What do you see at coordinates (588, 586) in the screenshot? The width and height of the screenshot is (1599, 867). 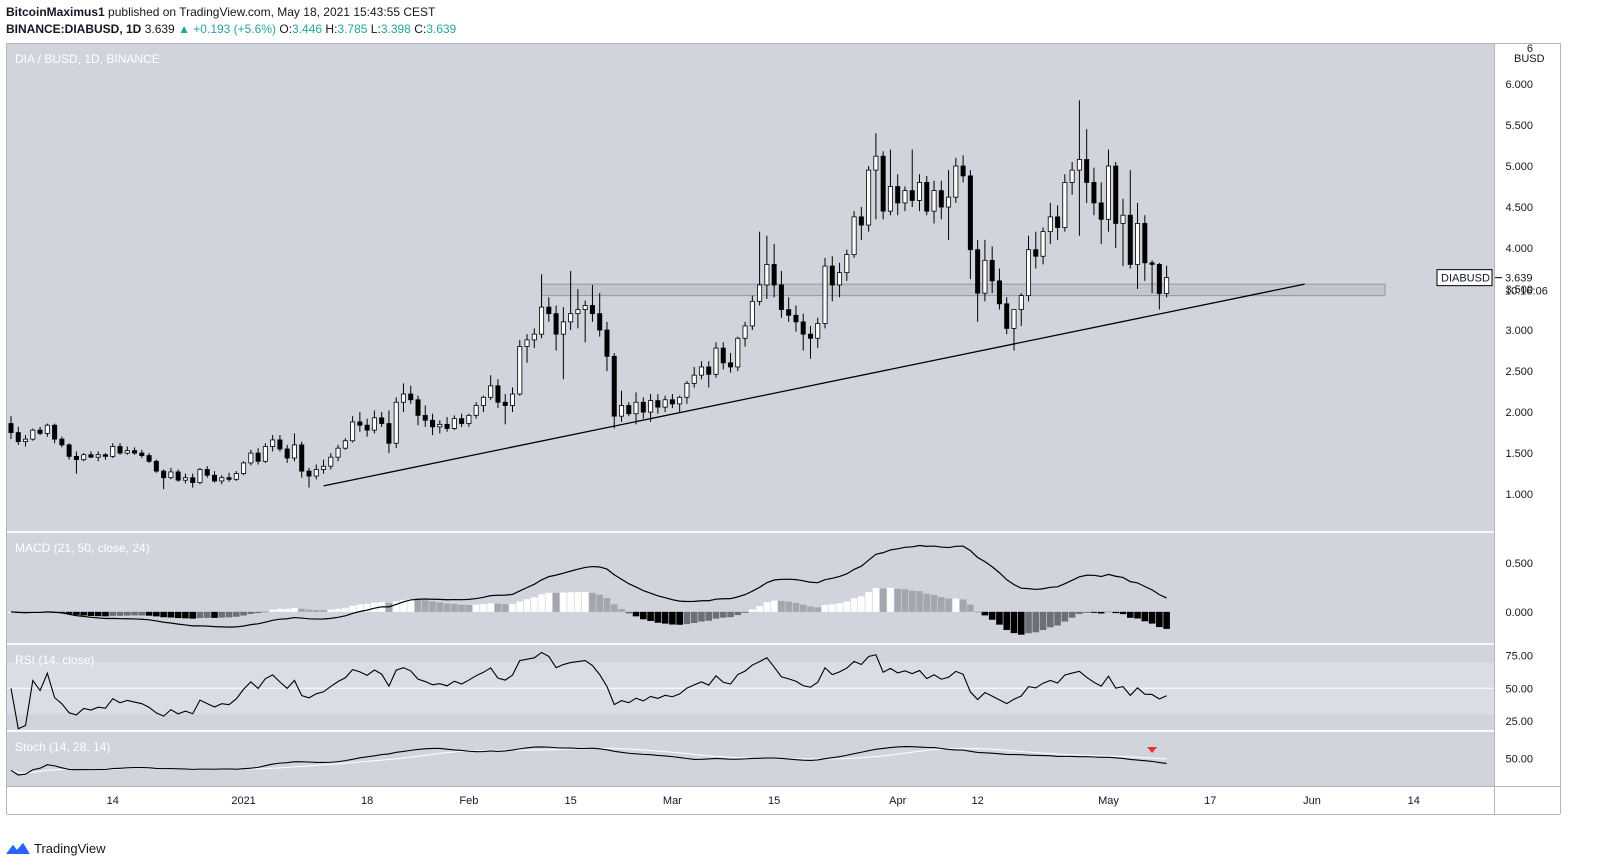 I see `macd-line` at bounding box center [588, 586].